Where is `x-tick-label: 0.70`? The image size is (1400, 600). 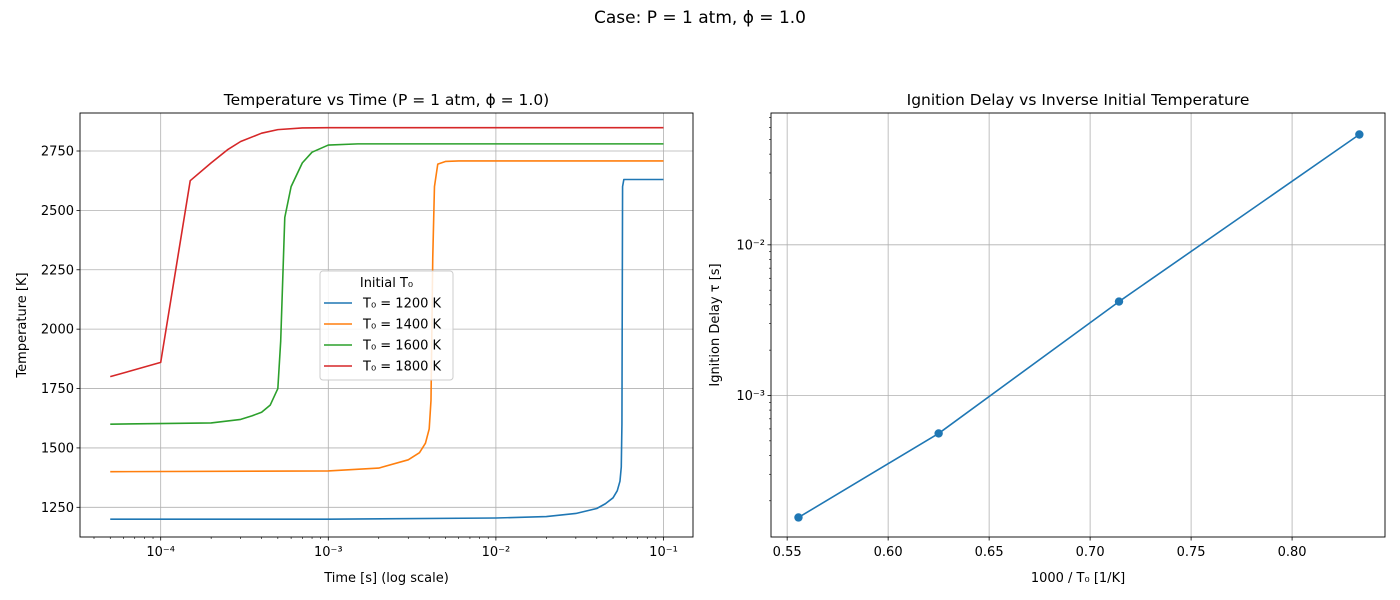
x-tick-label: 0.70 is located at coordinates (1090, 552).